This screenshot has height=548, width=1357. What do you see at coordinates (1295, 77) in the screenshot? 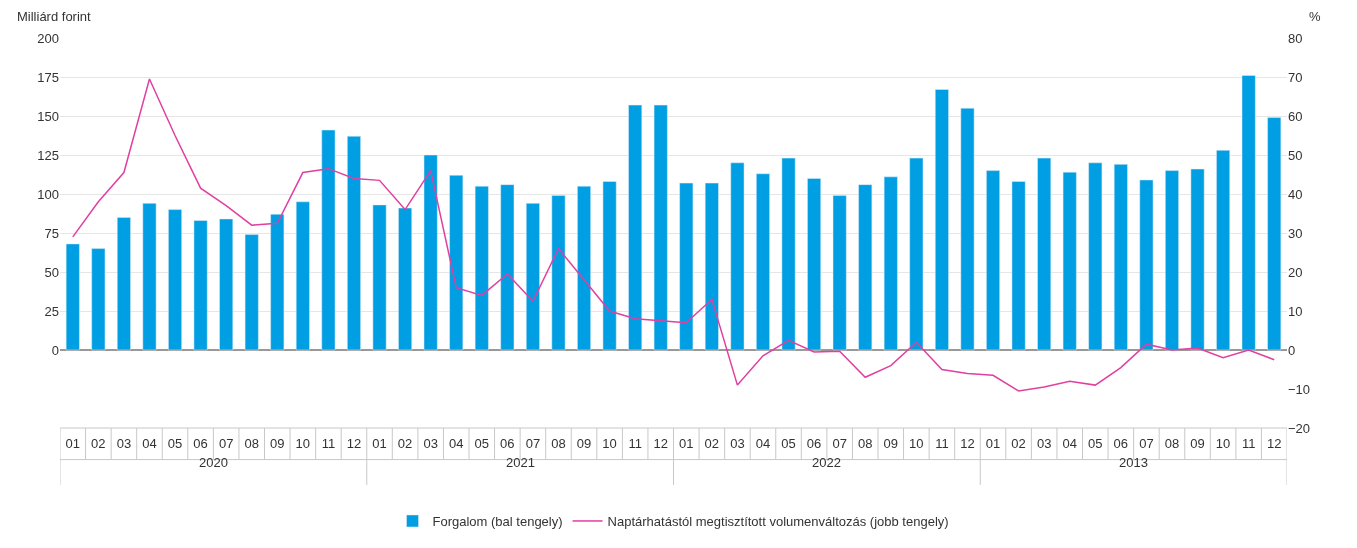
I see `y2-tick-label: 70` at bounding box center [1295, 77].